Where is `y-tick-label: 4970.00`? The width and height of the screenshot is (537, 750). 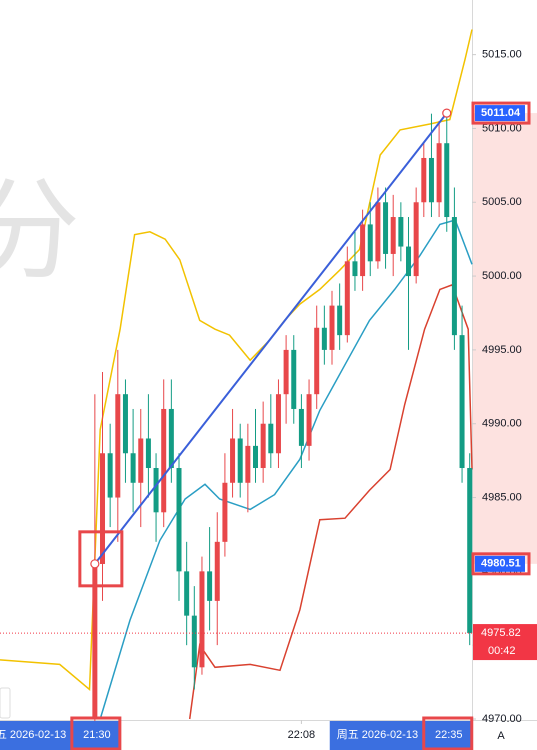 y-tick-label: 4970.00 is located at coordinates (502, 719).